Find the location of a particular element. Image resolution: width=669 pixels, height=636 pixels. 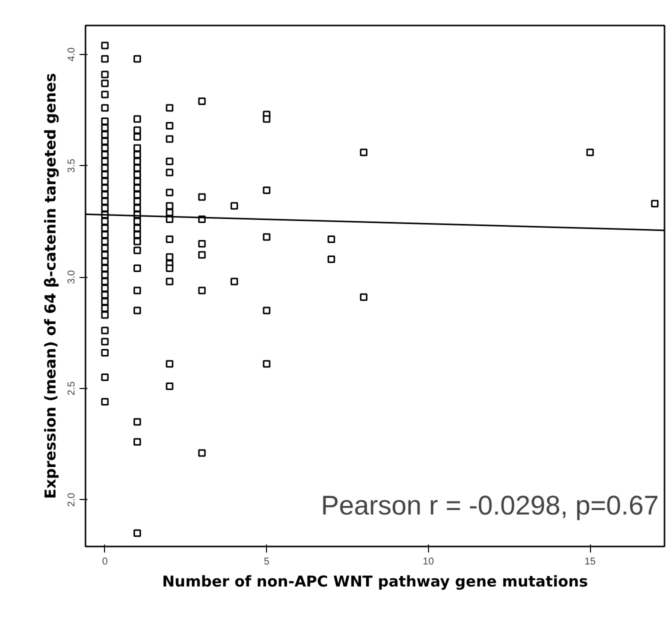

y-tick-label: 4.0 is located at coordinates (72, 54).